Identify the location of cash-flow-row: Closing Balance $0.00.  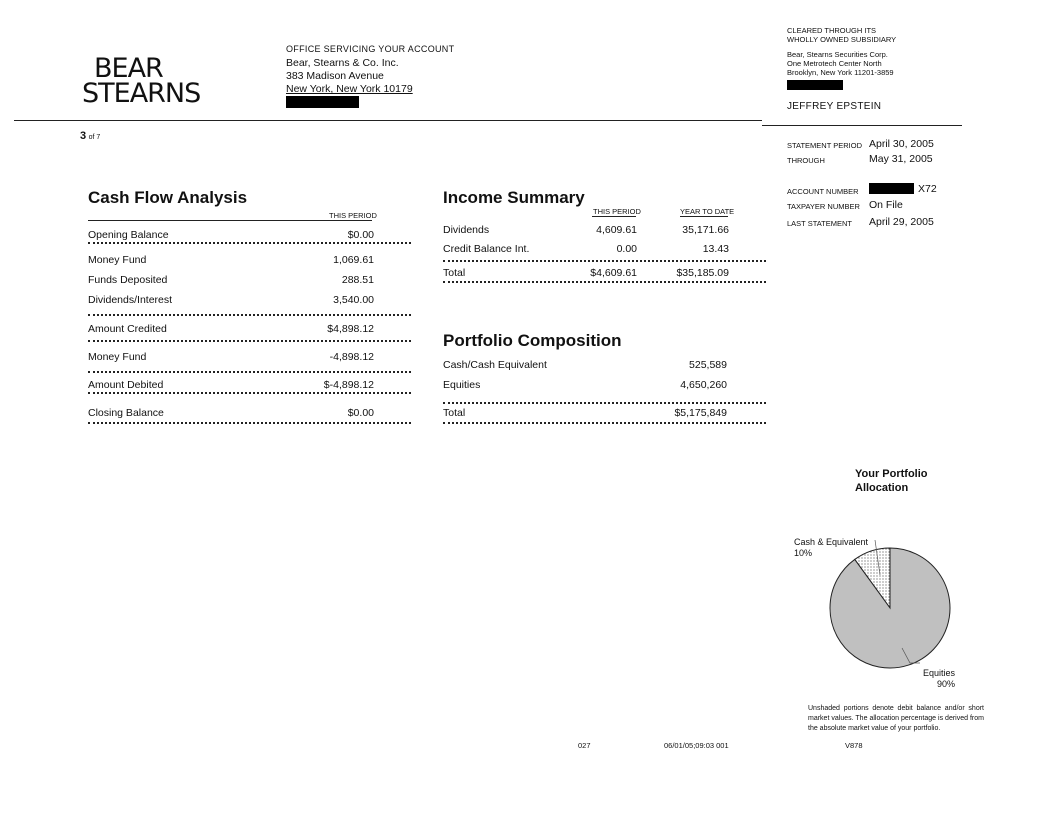
(231, 413).